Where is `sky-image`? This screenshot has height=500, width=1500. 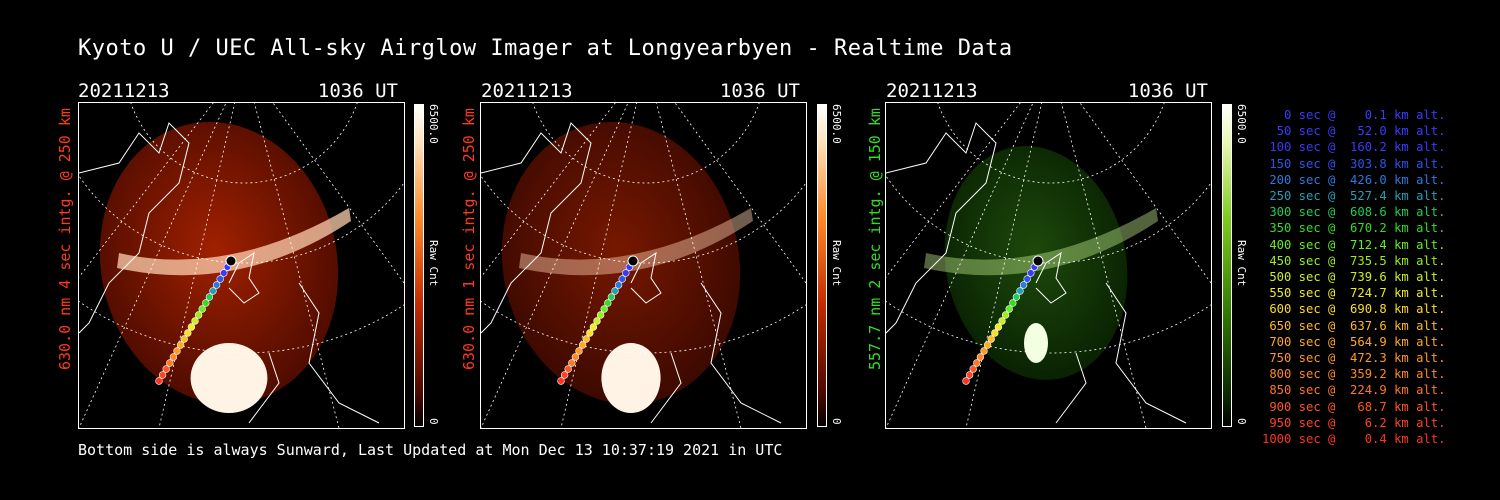
sky-image is located at coordinates (621, 263).